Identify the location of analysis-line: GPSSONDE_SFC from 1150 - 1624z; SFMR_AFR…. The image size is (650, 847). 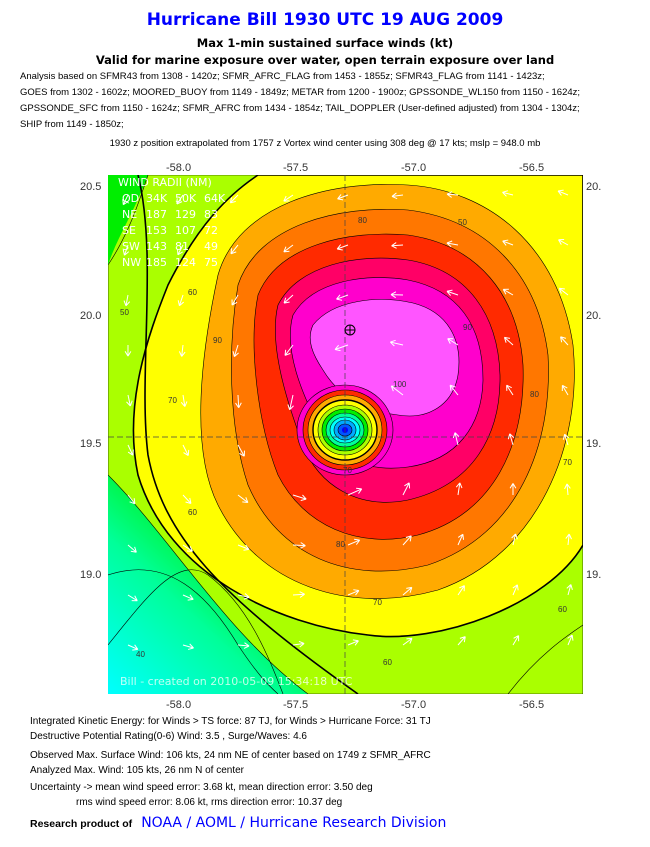
(300, 108).